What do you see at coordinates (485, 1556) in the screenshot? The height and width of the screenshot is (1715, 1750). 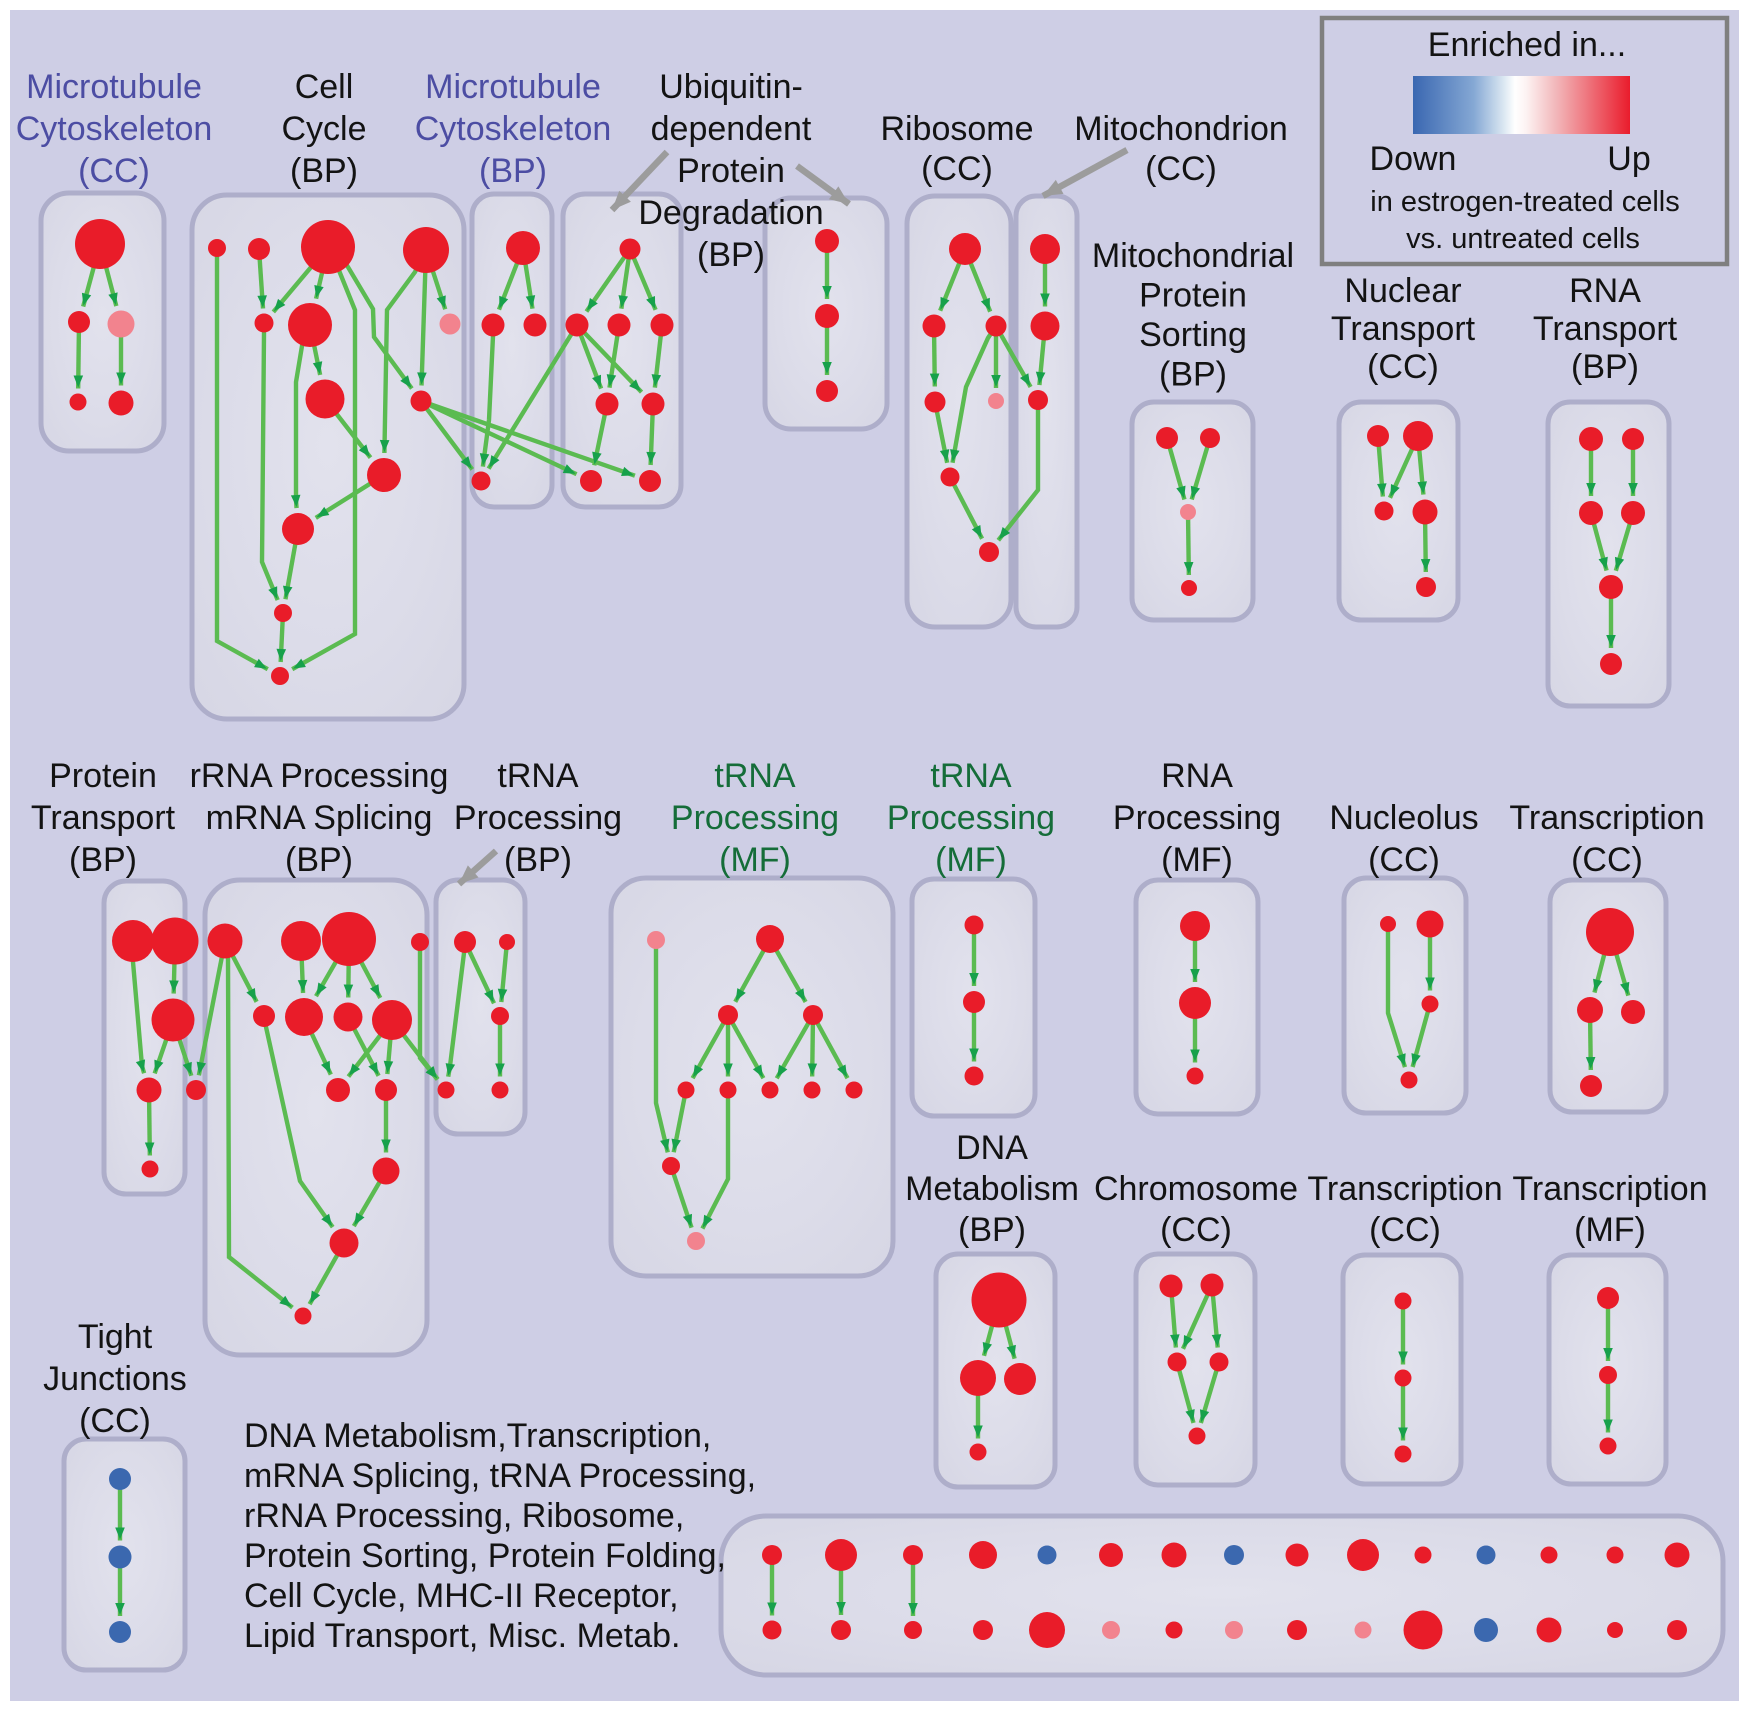 I see `svg-text:Protein Sorting, Protein Foldi: Protein Sorting, Protein Folding,` at bounding box center [485, 1556].